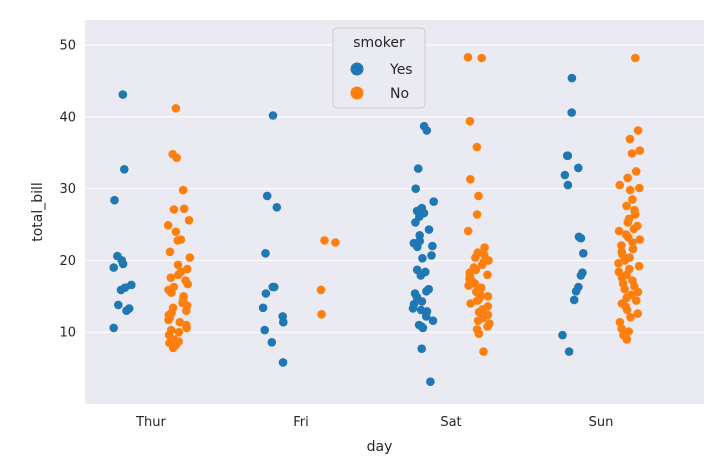  Describe the element at coordinates (374, 422) in the screenshot. I see `x-tick-labels: Thur Fri Sat Sun` at that location.